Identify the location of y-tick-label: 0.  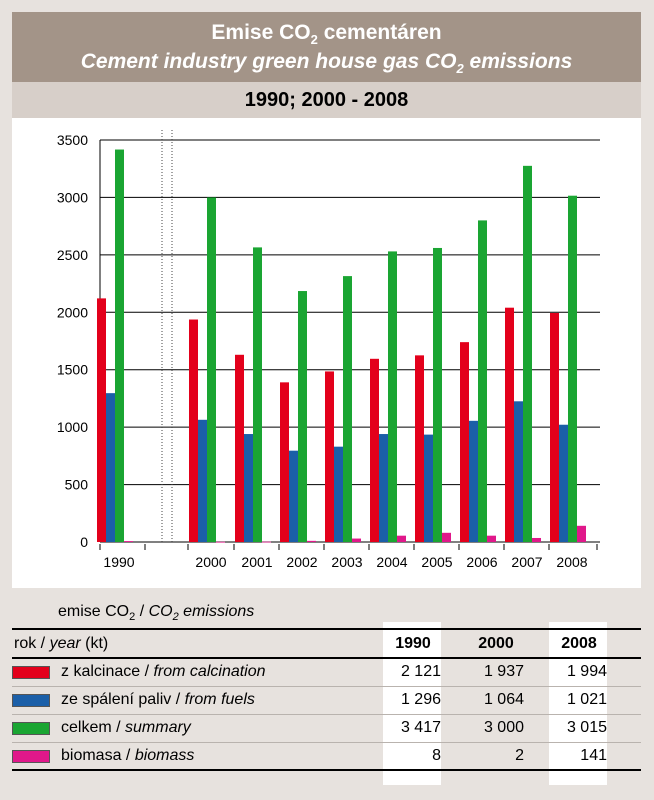
(84, 542).